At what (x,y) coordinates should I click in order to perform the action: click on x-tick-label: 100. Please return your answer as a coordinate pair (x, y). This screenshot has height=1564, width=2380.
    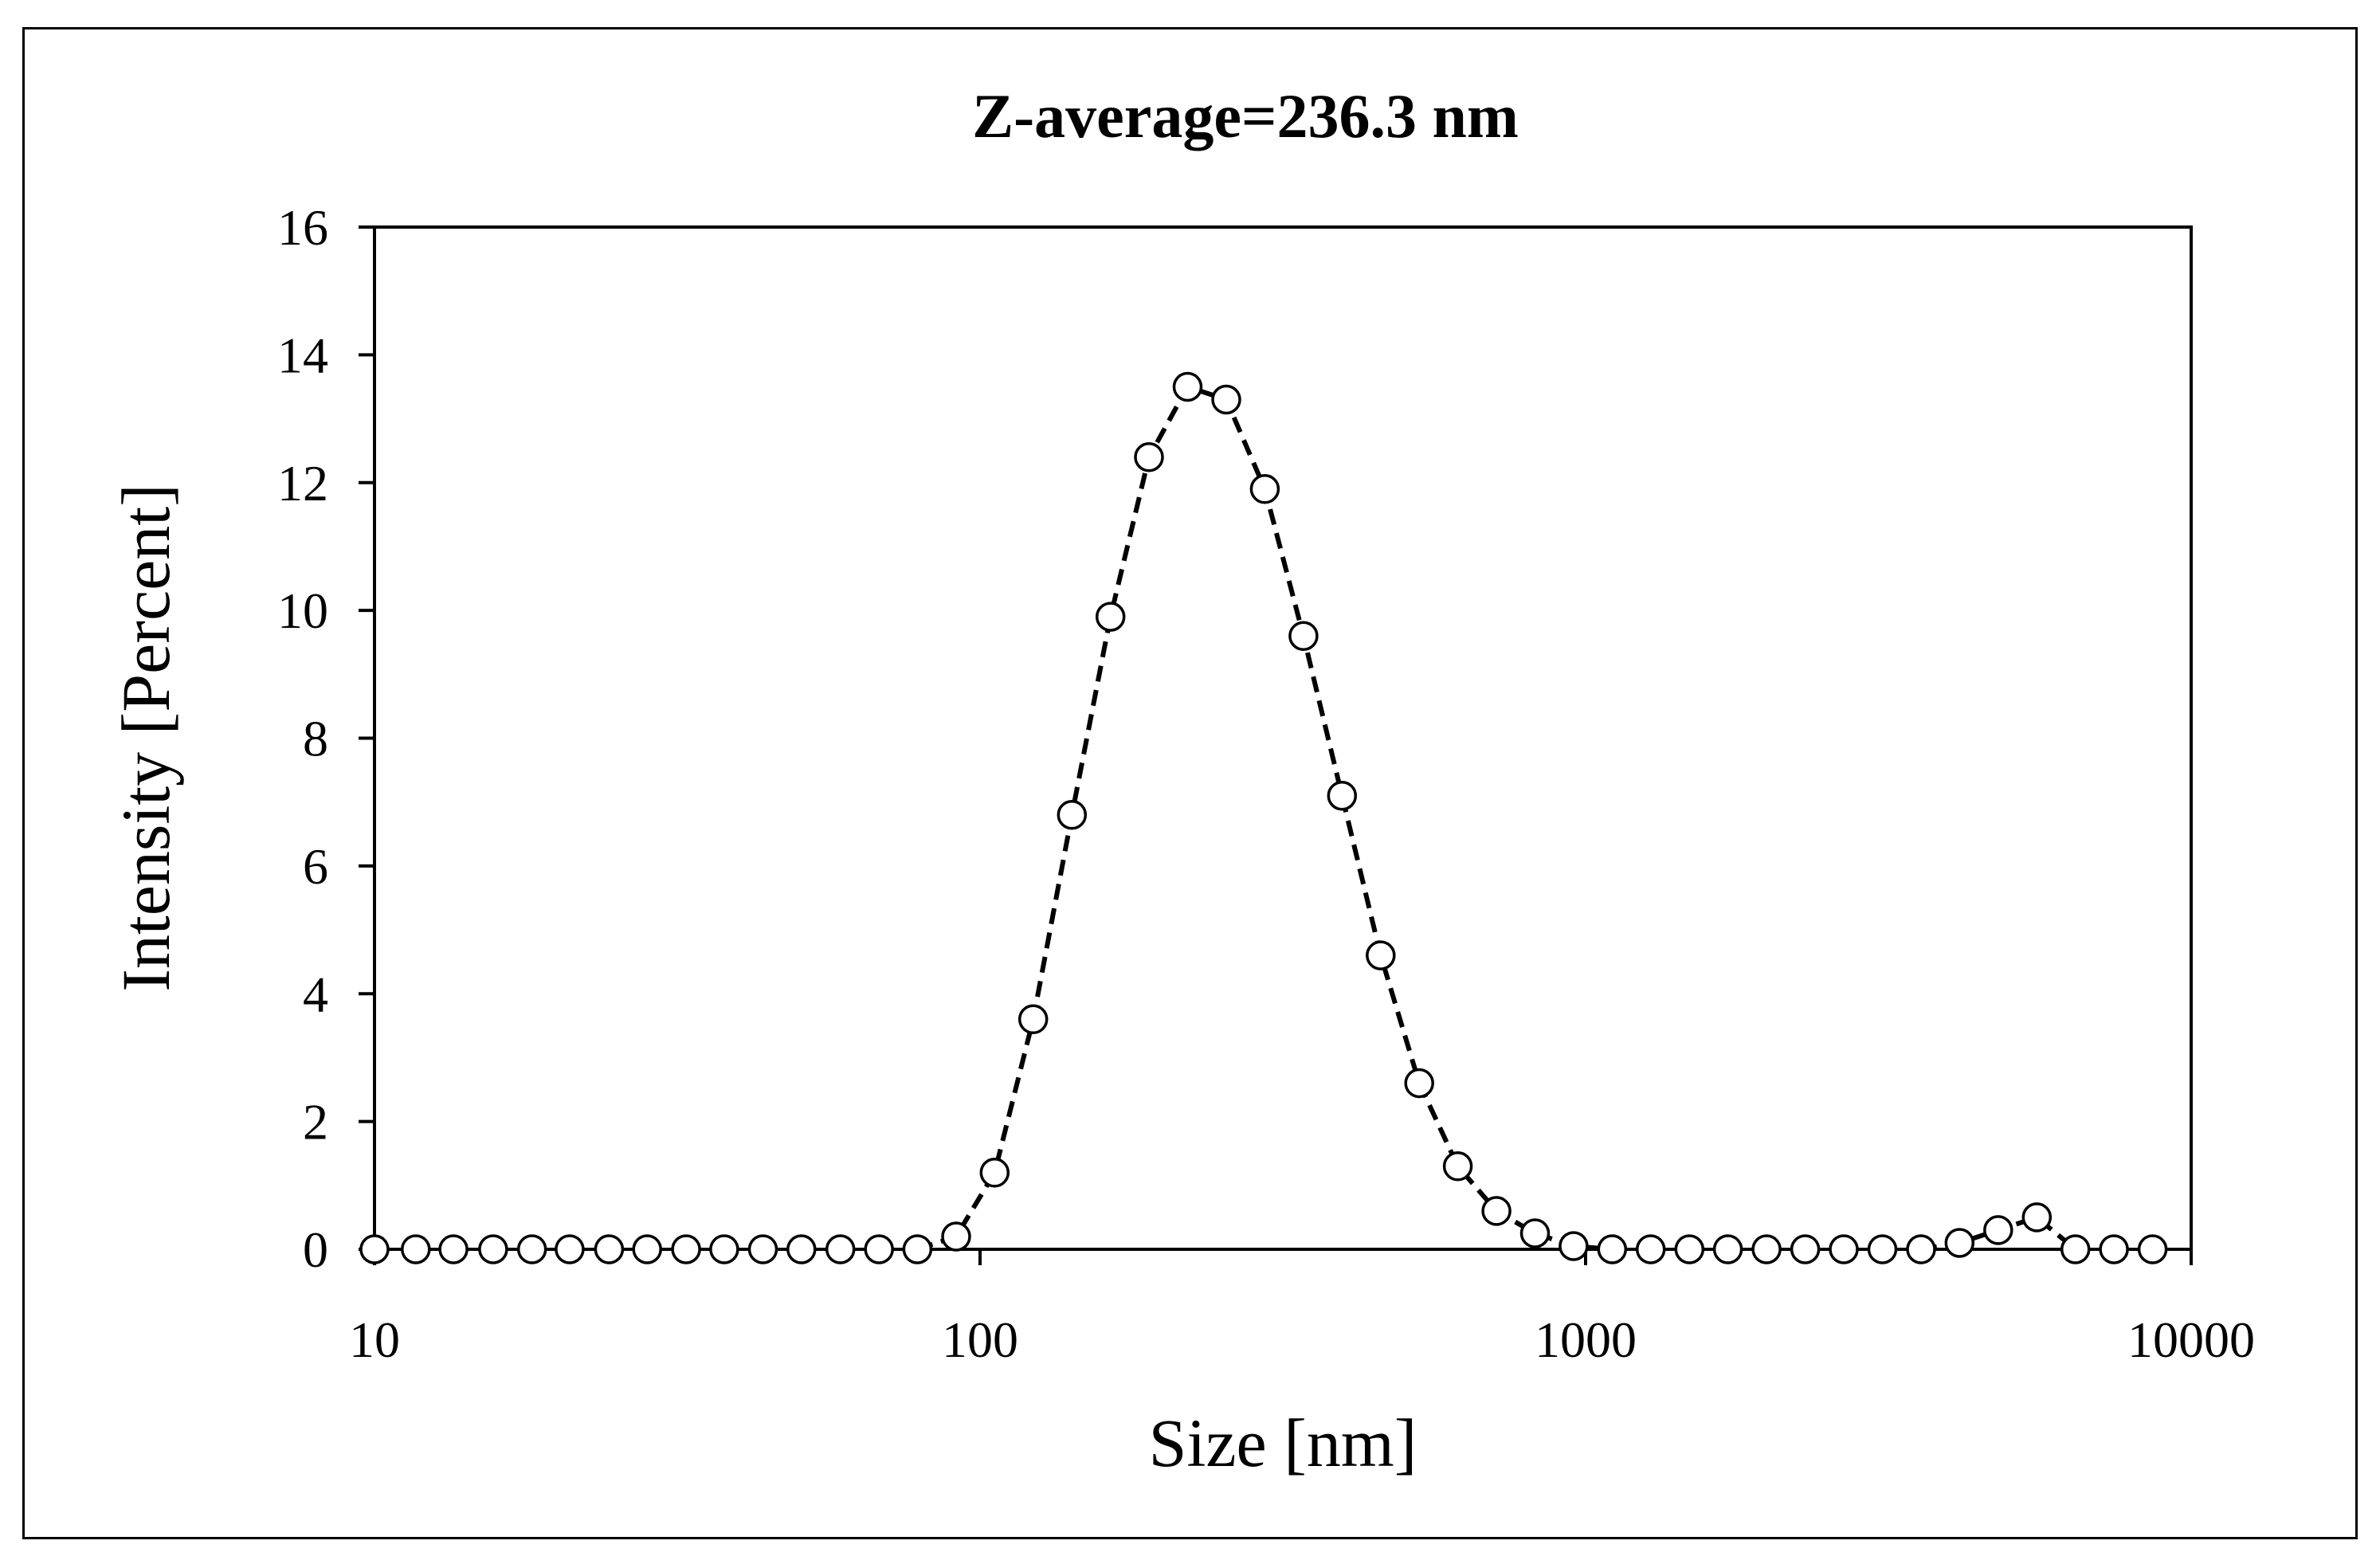
    Looking at the image, I should click on (980, 1339).